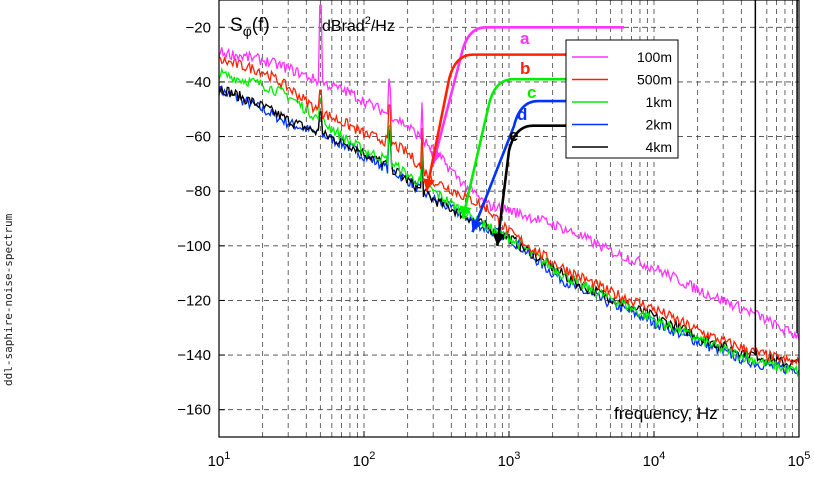  Describe the element at coordinates (659, 147) in the screenshot. I see `legend-label-4km: 4km` at that location.